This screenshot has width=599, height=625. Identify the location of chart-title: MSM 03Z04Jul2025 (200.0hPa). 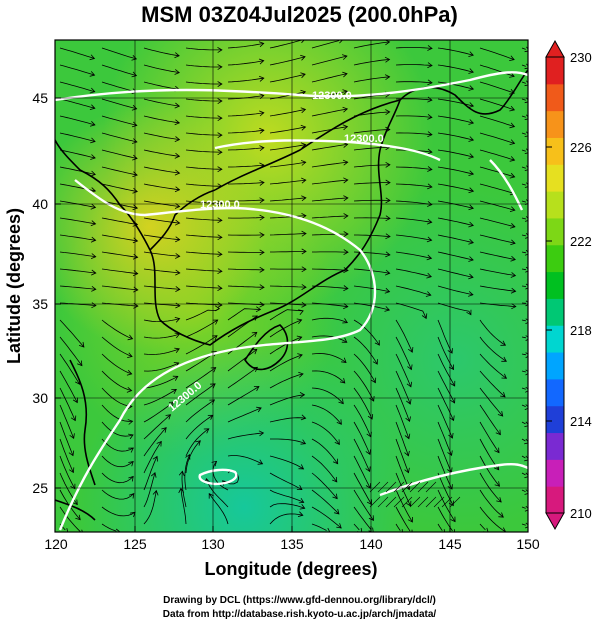
(299, 14).